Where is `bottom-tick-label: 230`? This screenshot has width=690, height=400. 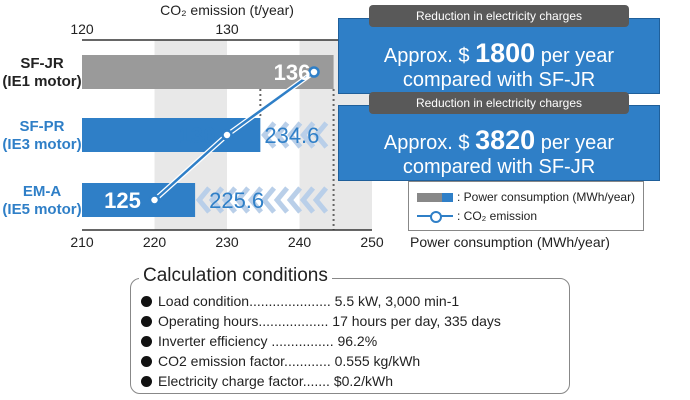 bottom-tick-label: 230 is located at coordinates (227, 242).